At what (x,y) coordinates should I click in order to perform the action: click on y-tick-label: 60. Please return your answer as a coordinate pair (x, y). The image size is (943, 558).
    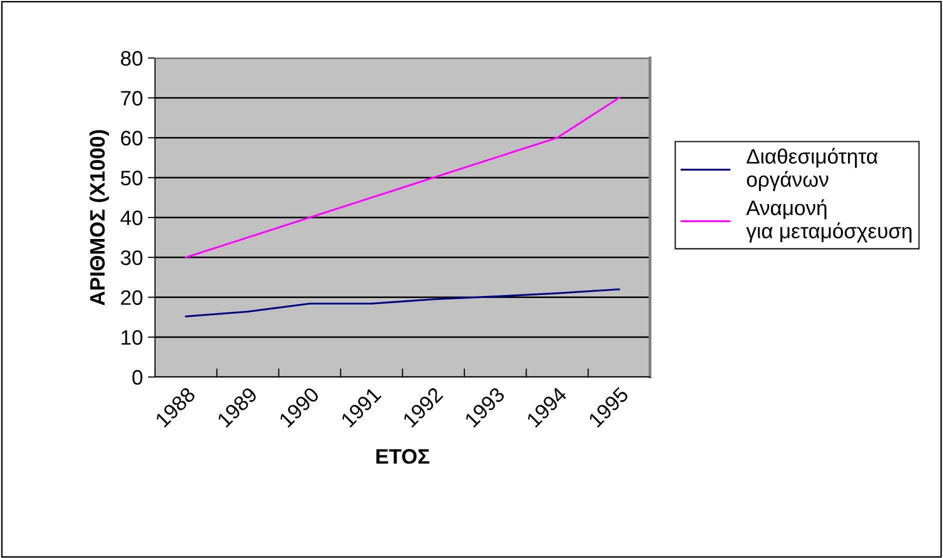
    Looking at the image, I should click on (131, 138).